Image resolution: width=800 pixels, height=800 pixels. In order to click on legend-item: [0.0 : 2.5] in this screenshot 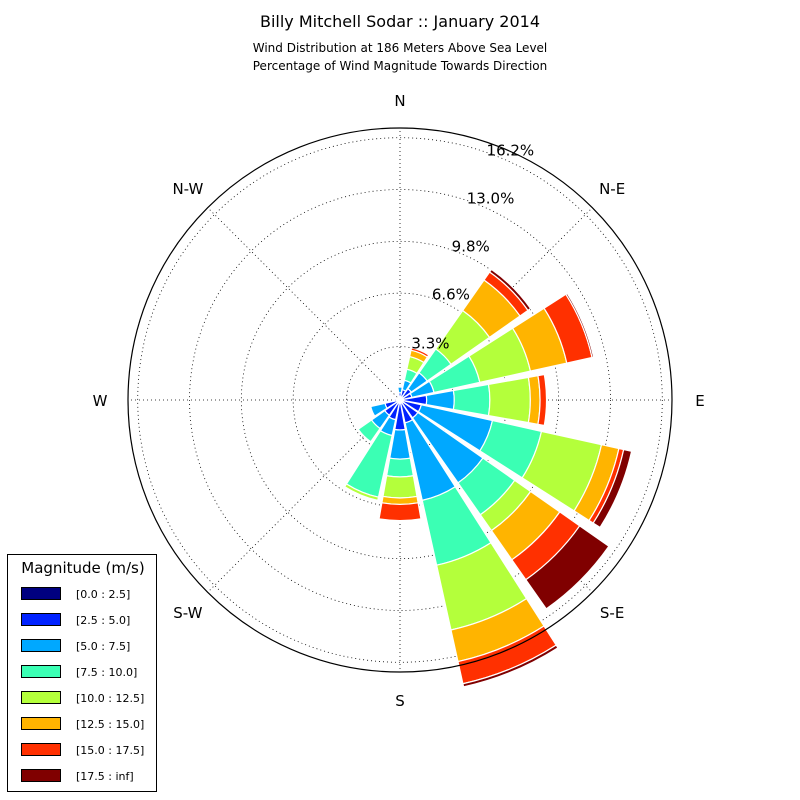, I will do `click(86, 595)`.